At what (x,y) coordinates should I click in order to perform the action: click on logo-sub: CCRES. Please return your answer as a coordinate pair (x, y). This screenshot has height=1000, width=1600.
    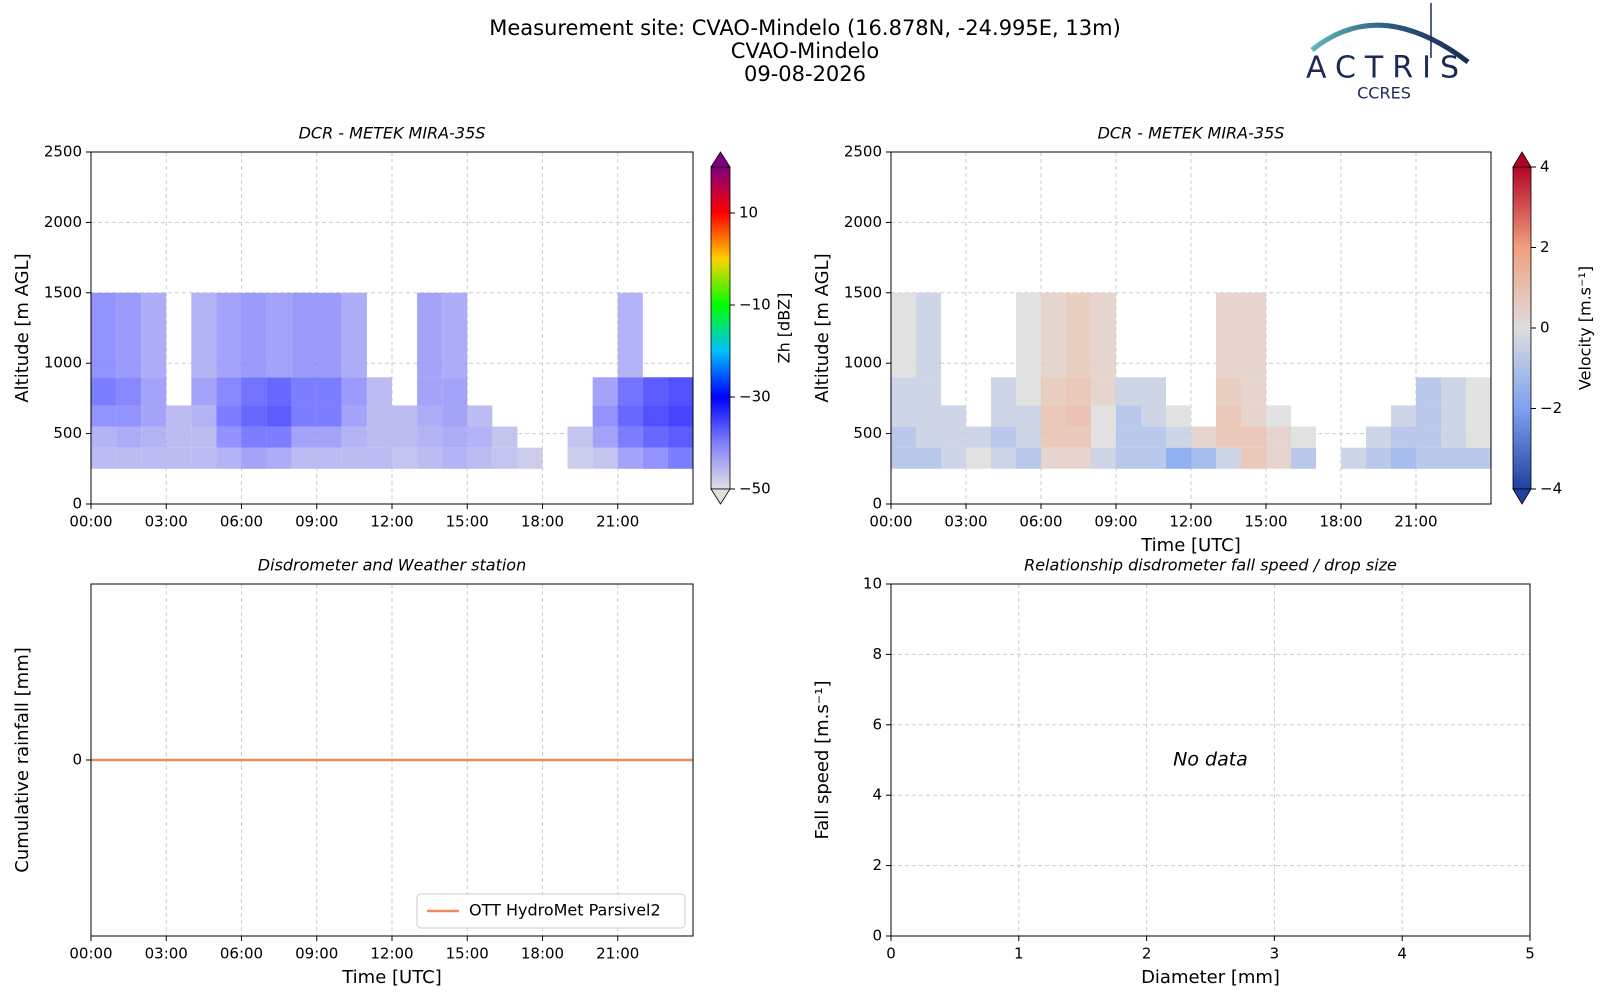
    Looking at the image, I should click on (1384, 93).